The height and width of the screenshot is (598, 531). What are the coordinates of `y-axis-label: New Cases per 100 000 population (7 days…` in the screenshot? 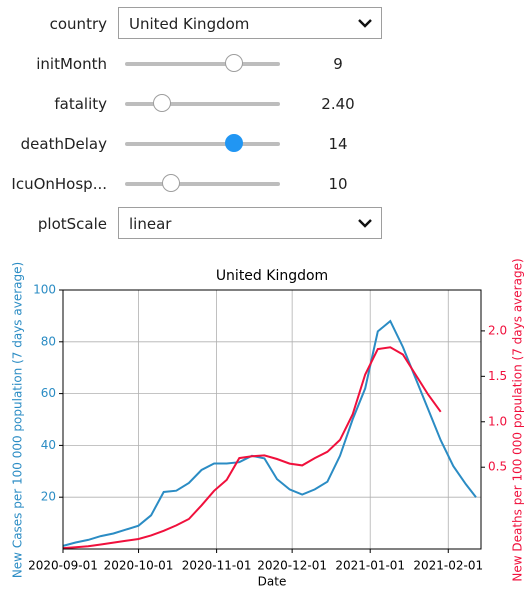 It's located at (18, 420).